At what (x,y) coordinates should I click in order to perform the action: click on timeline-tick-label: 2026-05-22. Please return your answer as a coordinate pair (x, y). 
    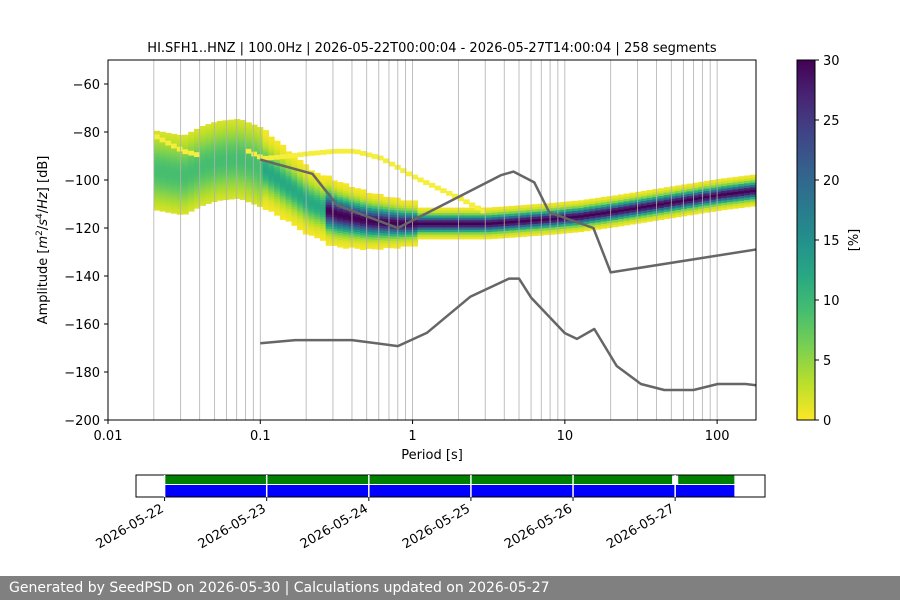
    Looking at the image, I should click on (130, 526).